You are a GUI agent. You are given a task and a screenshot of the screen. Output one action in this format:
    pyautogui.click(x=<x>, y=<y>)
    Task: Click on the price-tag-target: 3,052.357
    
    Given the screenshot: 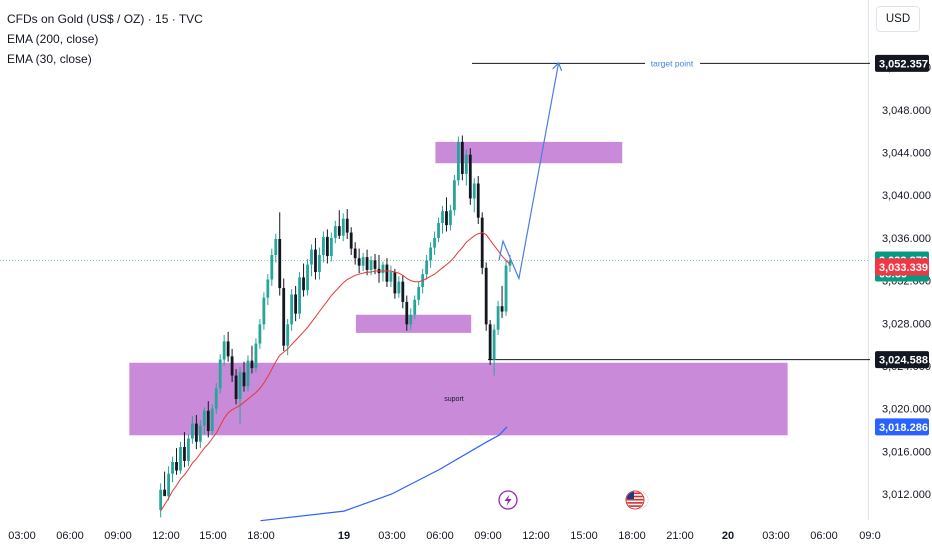 What is the action you would take?
    pyautogui.click(x=902, y=63)
    